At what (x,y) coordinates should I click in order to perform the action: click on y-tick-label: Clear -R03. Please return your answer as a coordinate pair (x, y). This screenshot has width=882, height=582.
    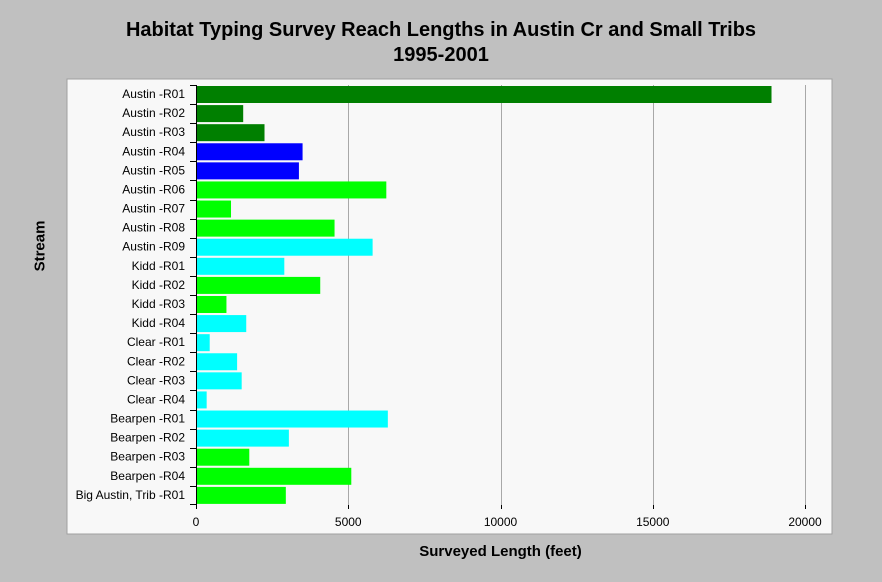
    Looking at the image, I should click on (156, 380).